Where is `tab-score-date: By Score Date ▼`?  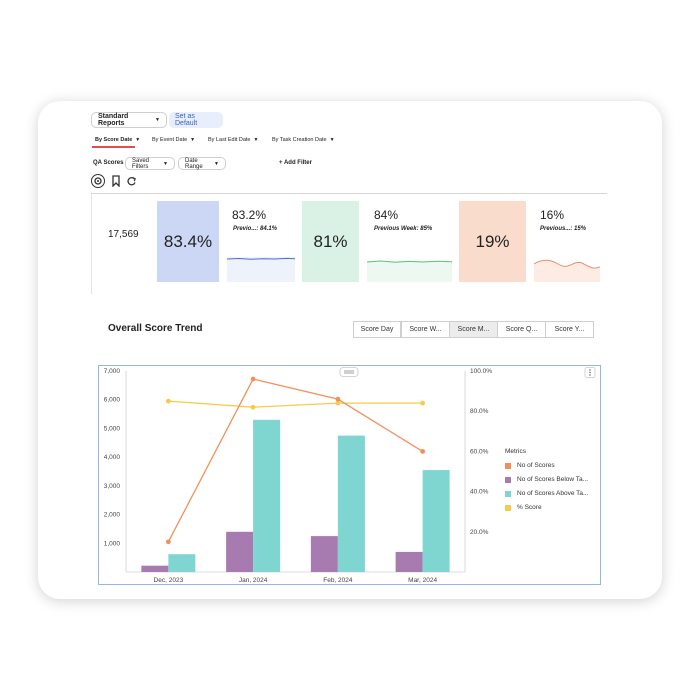 tab-score-date: By Score Date ▼ is located at coordinates (117, 140).